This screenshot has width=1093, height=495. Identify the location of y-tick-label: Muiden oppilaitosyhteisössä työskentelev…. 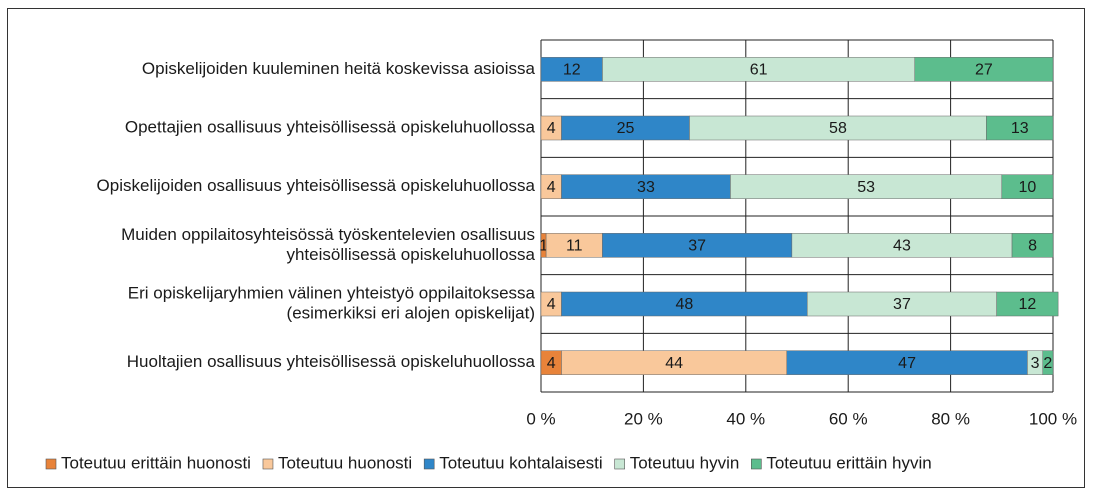
(328, 234).